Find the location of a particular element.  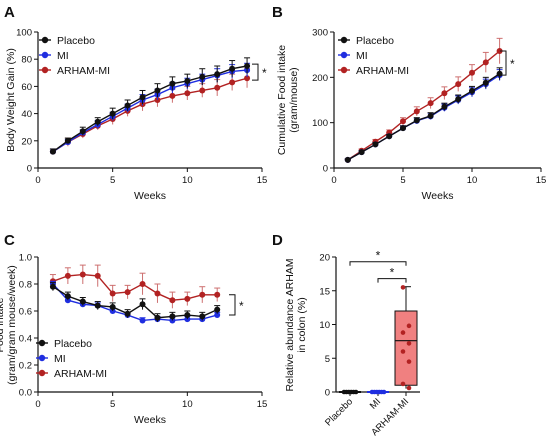

panel-d-y-tick-label: 15 is located at coordinates (324, 291).